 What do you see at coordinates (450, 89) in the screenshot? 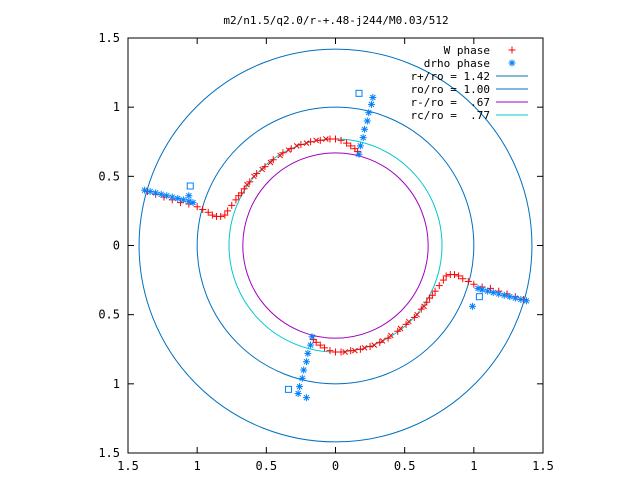
I see `legend-label: ro/ro = 1.00` at bounding box center [450, 89].